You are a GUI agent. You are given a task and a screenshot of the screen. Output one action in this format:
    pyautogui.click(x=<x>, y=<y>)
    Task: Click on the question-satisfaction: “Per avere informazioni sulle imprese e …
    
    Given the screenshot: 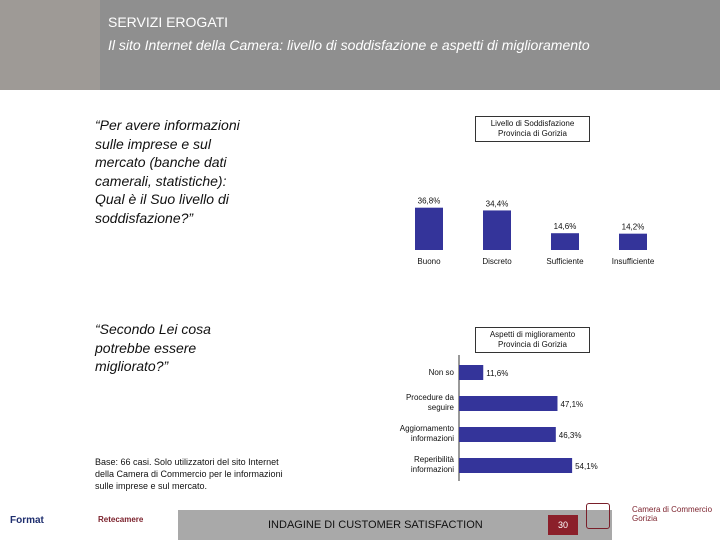 What is the action you would take?
    pyautogui.click(x=167, y=171)
    